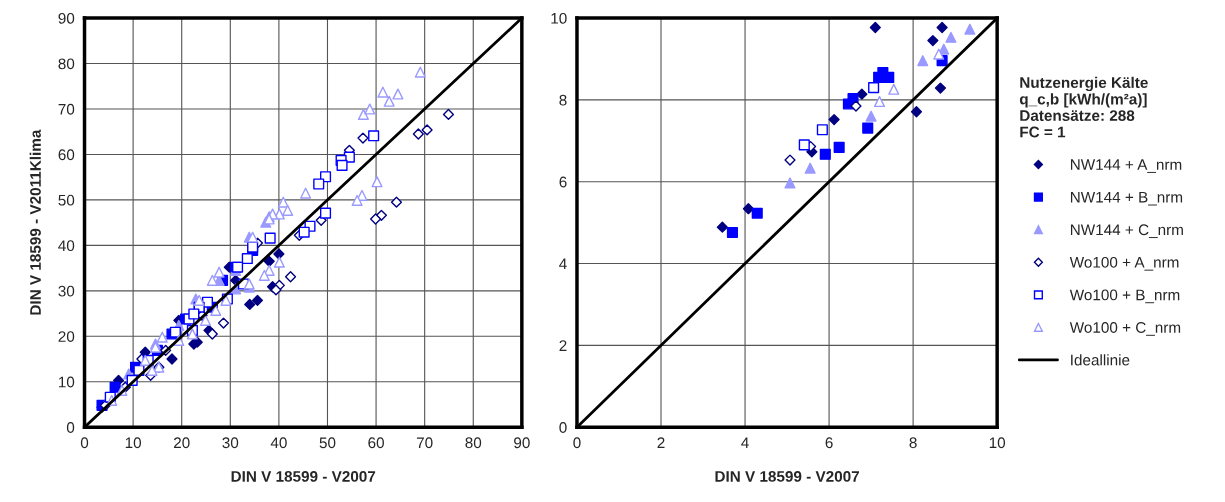  What do you see at coordinates (473, 443) in the screenshot?
I see `x-tick-label: 80` at bounding box center [473, 443].